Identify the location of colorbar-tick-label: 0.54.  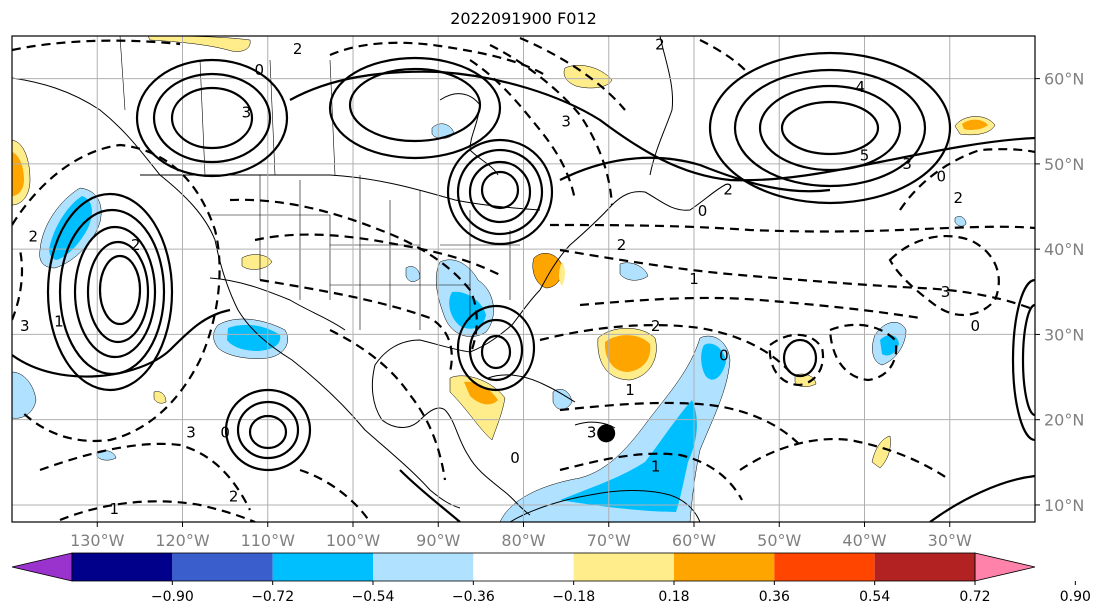
(874, 597).